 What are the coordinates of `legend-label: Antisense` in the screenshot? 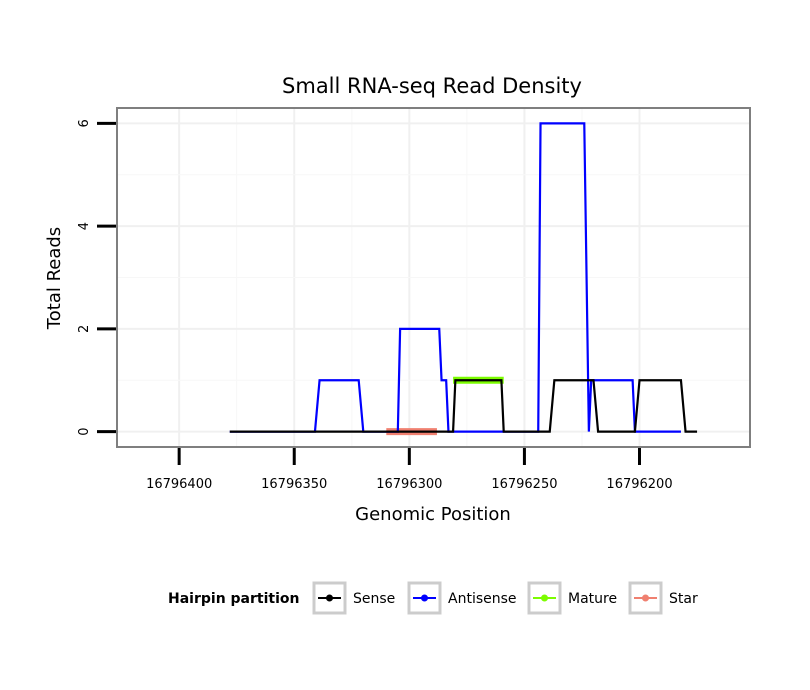 It's located at (482, 599).